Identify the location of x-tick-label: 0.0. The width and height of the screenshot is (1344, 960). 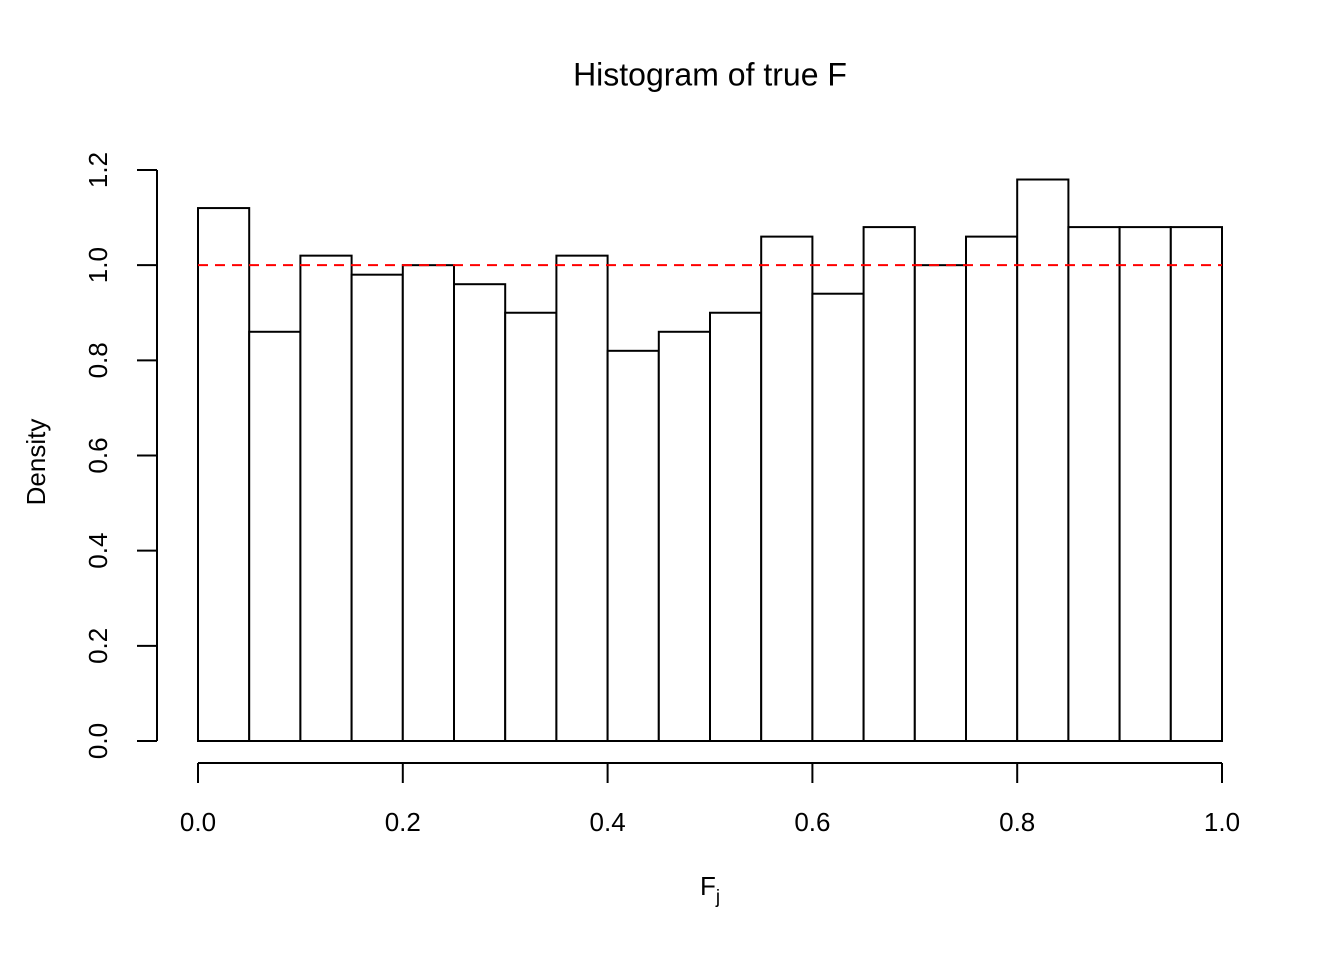
(198, 822).